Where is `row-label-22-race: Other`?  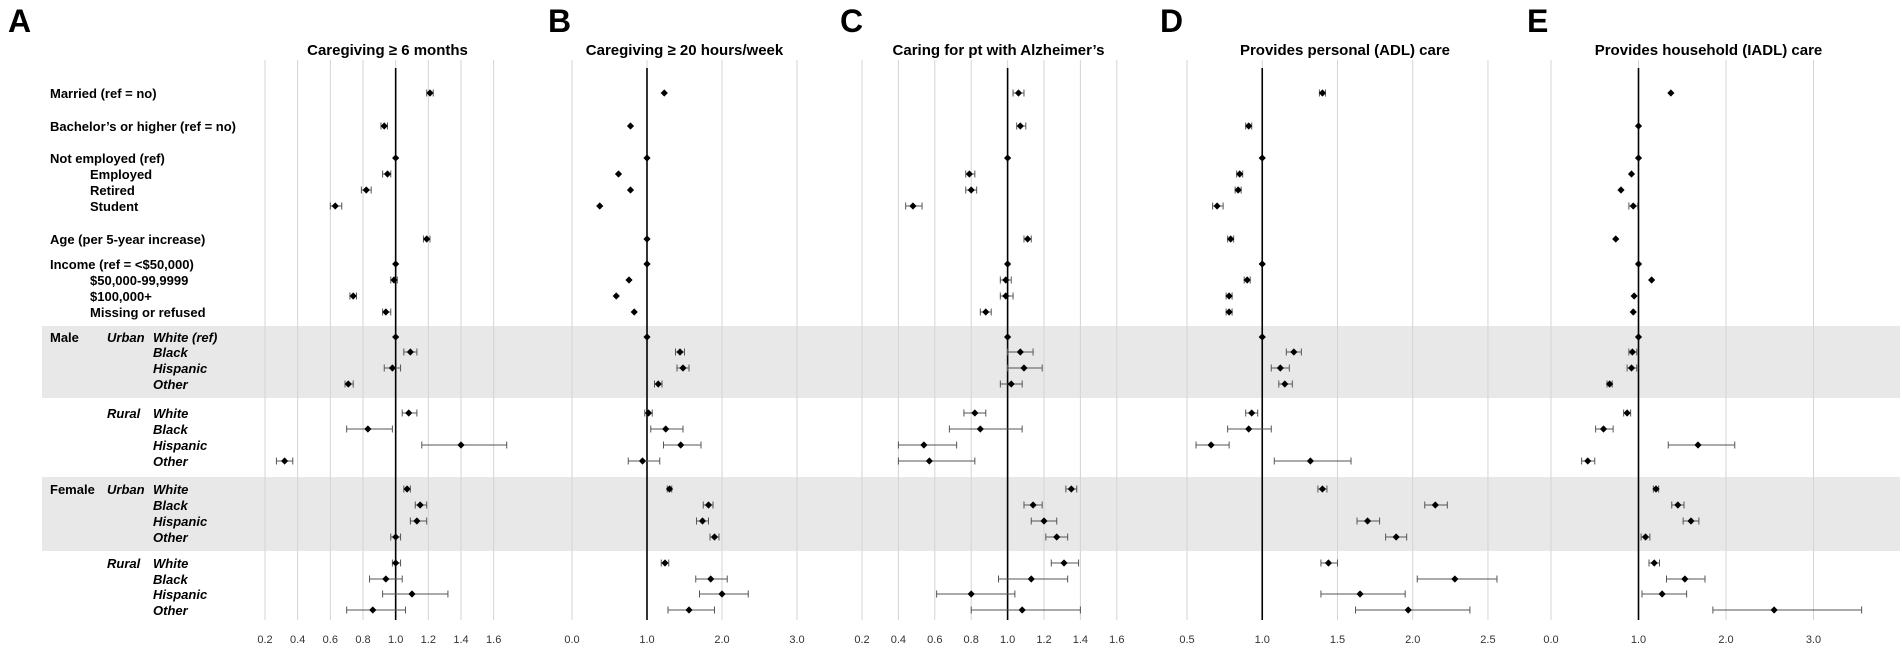
row-label-22-race: Other is located at coordinates (171, 537).